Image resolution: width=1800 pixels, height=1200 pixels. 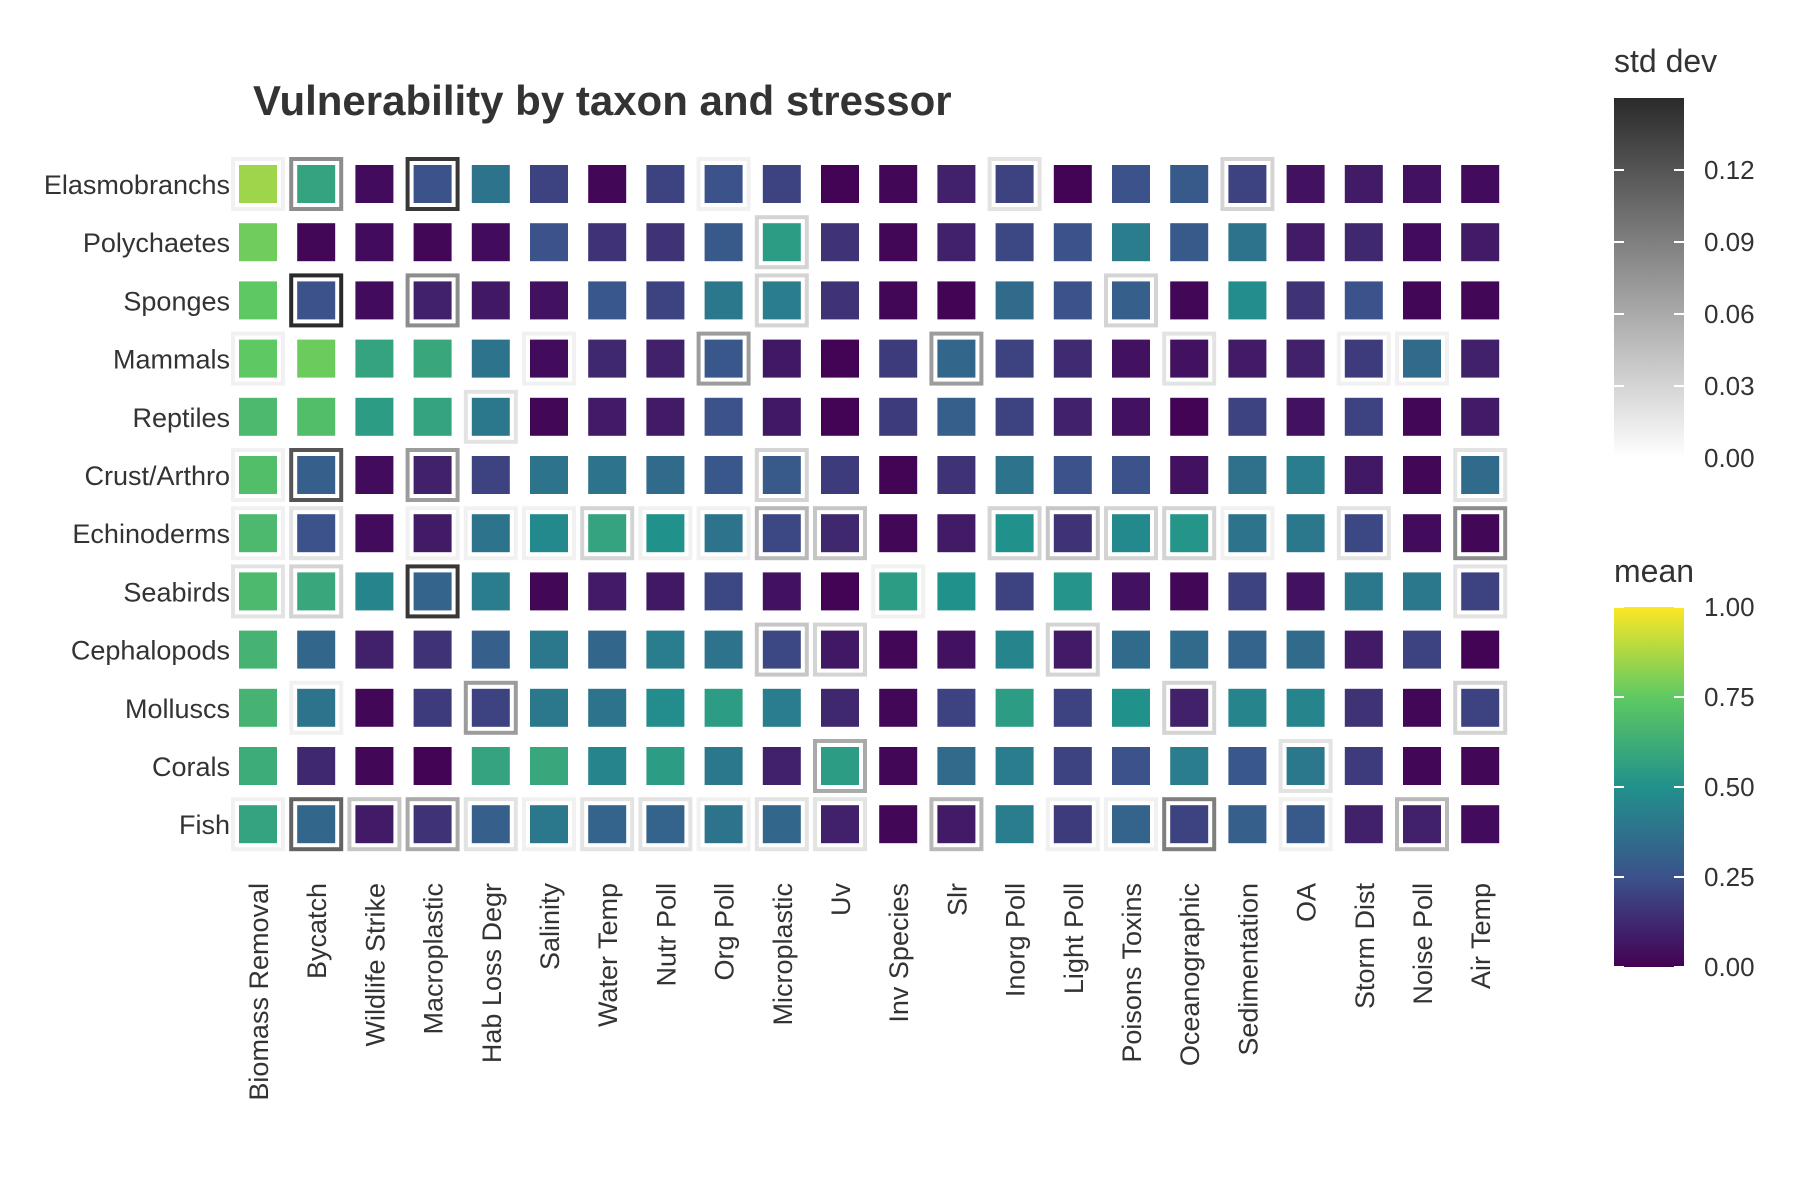 What do you see at coordinates (1729, 697) in the screenshot?
I see `legend-tick-label: 0.75` at bounding box center [1729, 697].